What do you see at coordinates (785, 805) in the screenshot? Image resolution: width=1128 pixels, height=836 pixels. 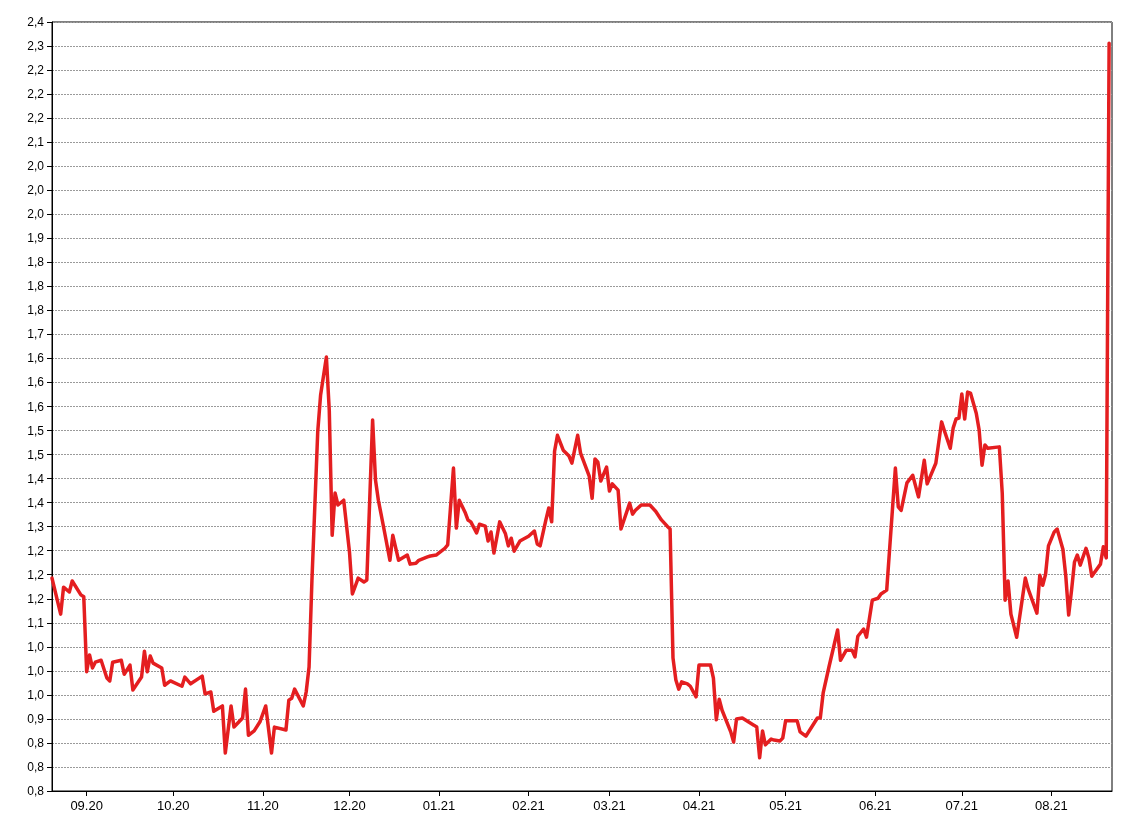 I see `x-tick-label: 05.21` at bounding box center [785, 805].